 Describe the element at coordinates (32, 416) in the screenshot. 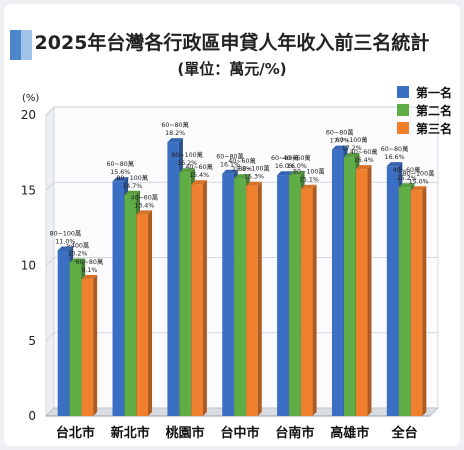

I see `y-tick-label: 0` at that location.